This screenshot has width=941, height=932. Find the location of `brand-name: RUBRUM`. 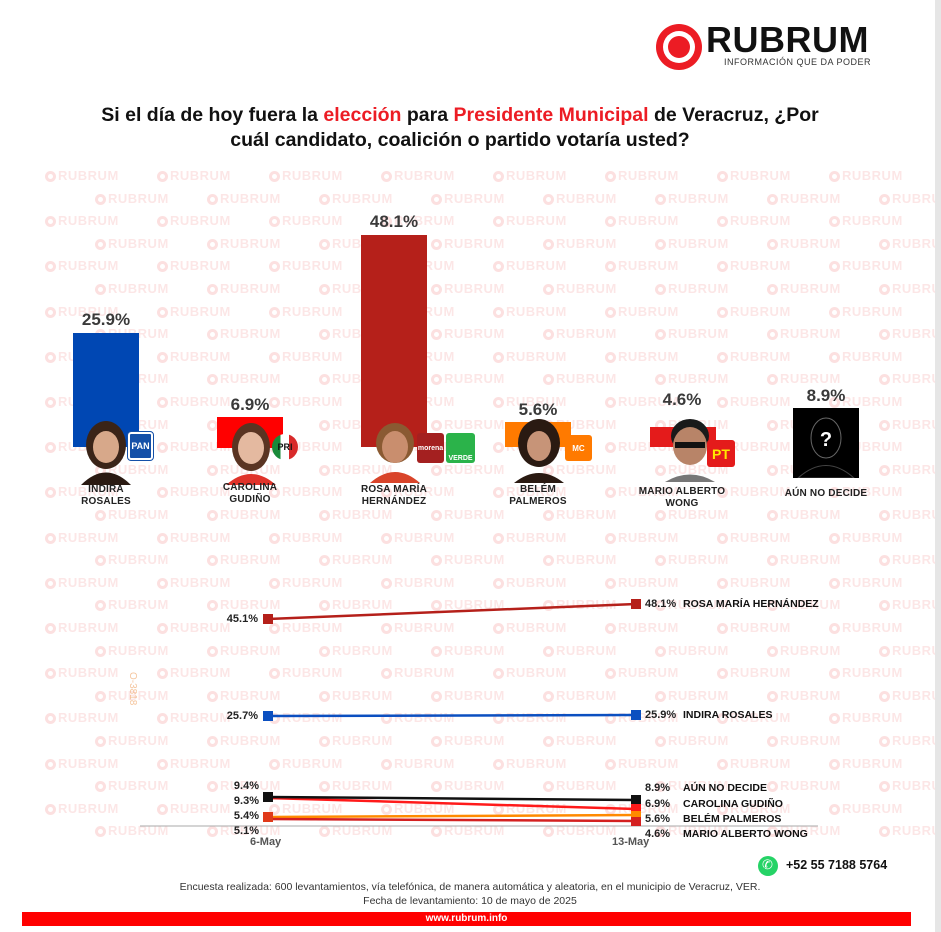

brand-name: RUBRUM is located at coordinates (787, 39).